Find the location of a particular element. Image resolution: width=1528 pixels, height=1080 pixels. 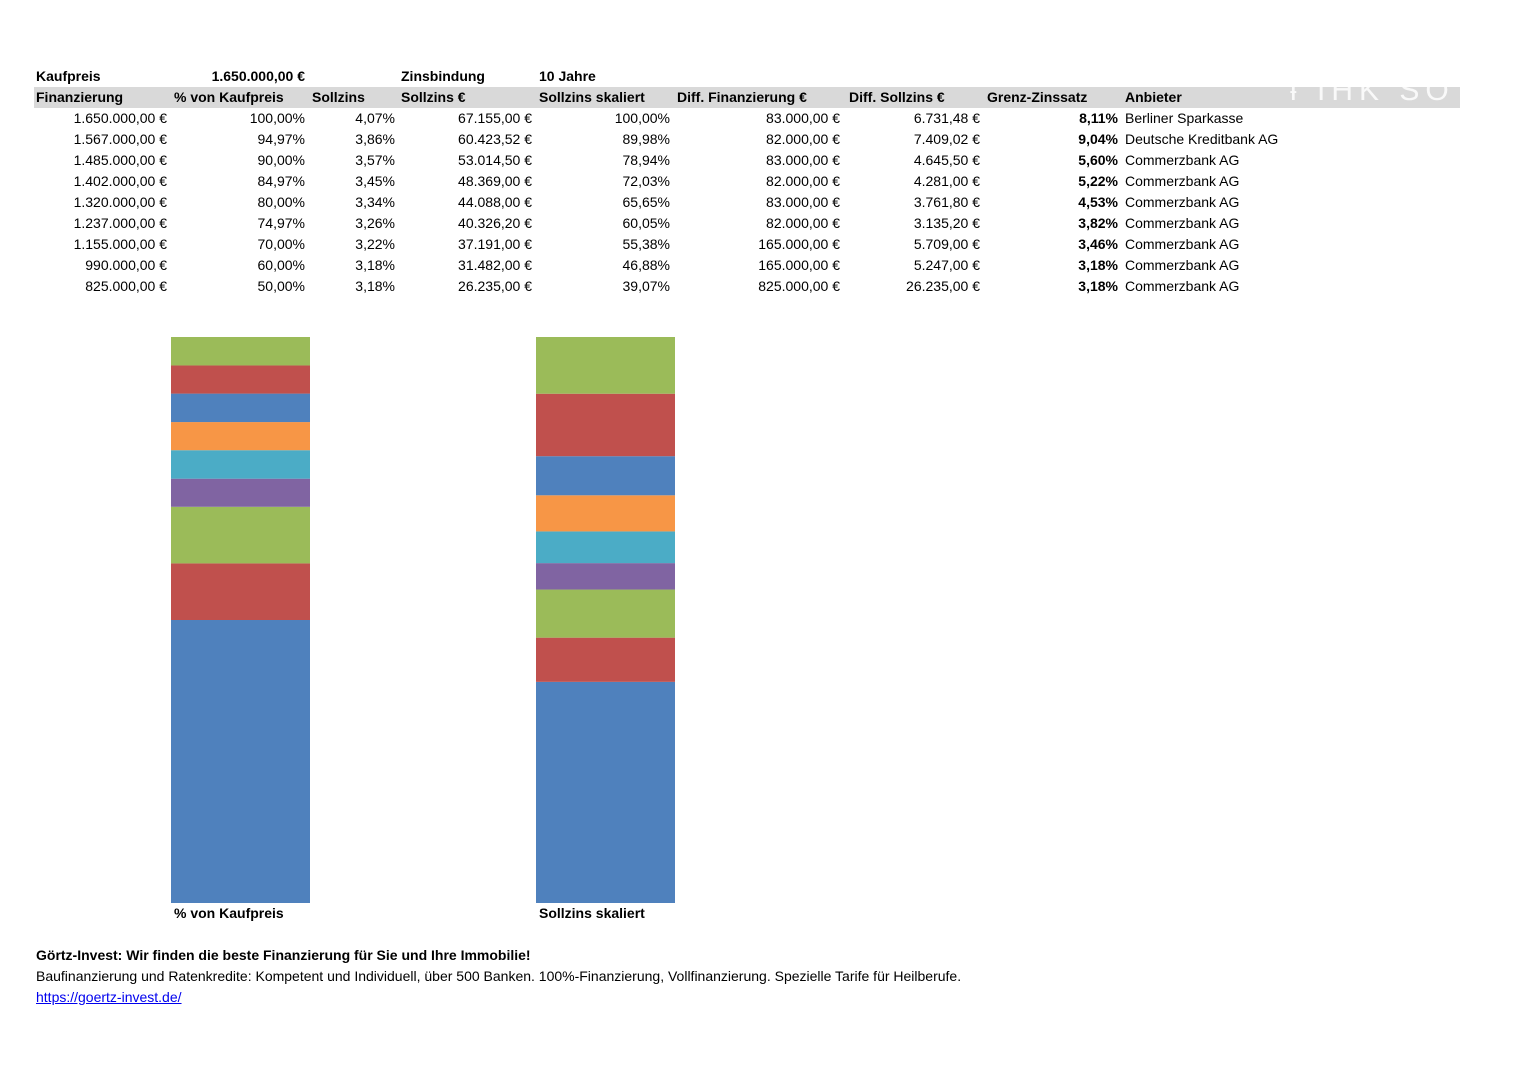

cell-prozent-kaufpreis: 94,97% is located at coordinates (281, 139).